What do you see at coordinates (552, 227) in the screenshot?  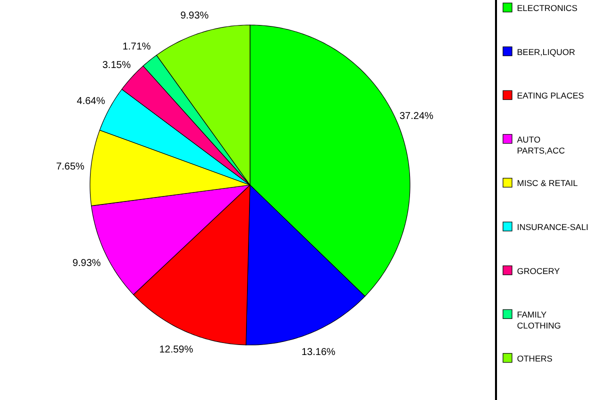 I see `legend-label: INSURANCE-SALI` at bounding box center [552, 227].